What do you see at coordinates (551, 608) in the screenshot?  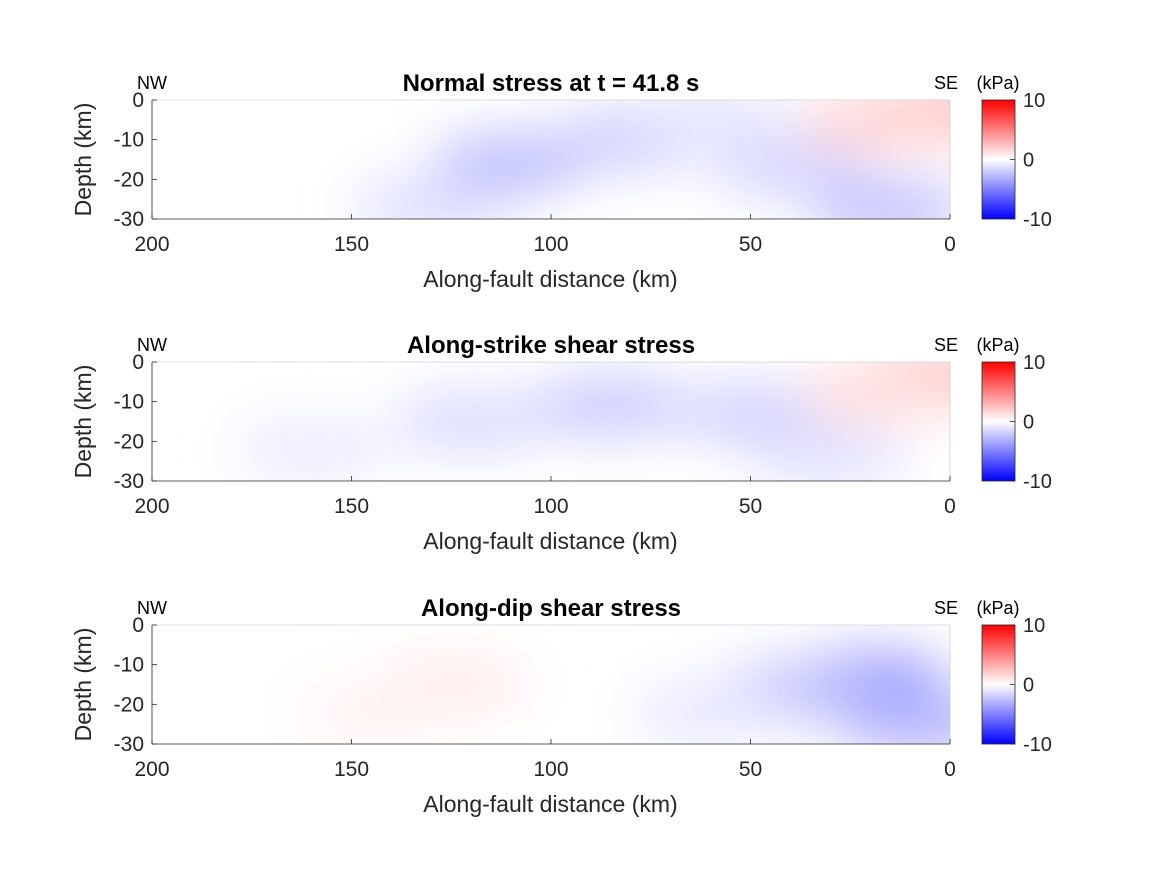 I see `panel-title: Along-dip shear stress` at bounding box center [551, 608].